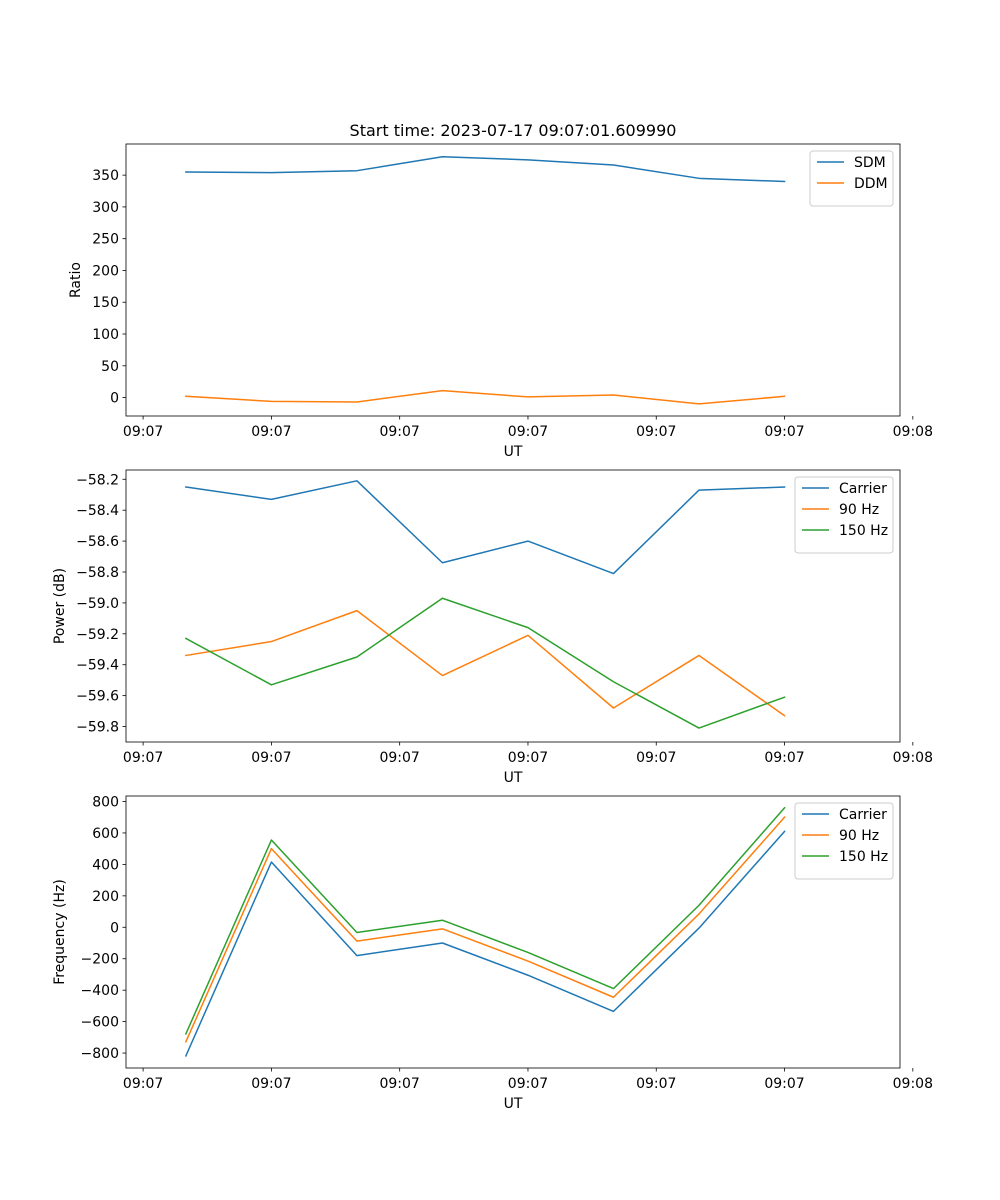 Image resolution: width=1000 pixels, height=1200 pixels. Describe the element at coordinates (100, 1023) in the screenshot. I see `y-tick-label: −600` at that location.